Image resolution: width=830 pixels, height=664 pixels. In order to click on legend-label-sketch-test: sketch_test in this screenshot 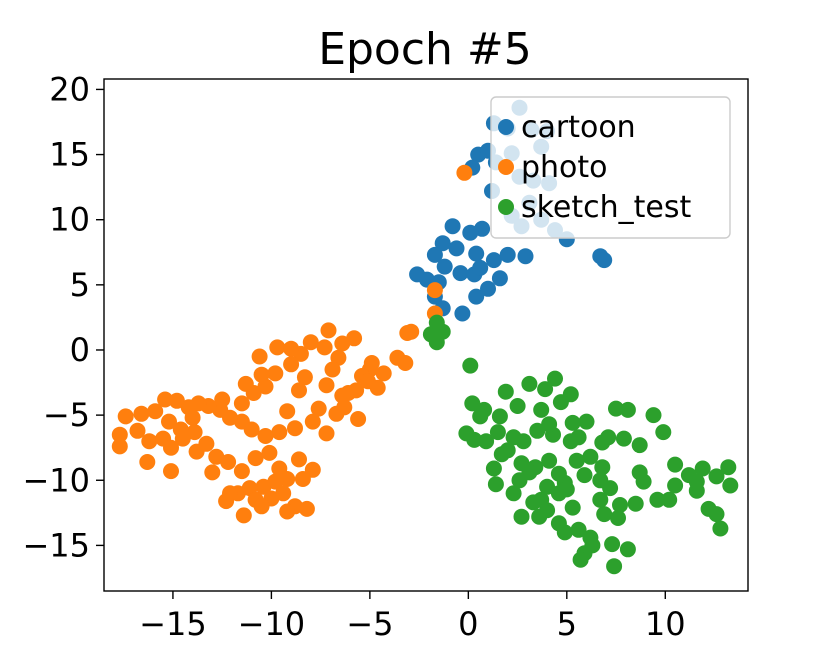, I will do `click(606, 207)`.